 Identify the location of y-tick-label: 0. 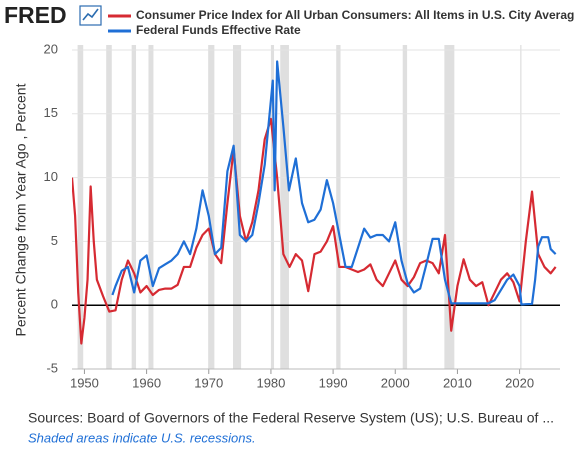
(54, 304).